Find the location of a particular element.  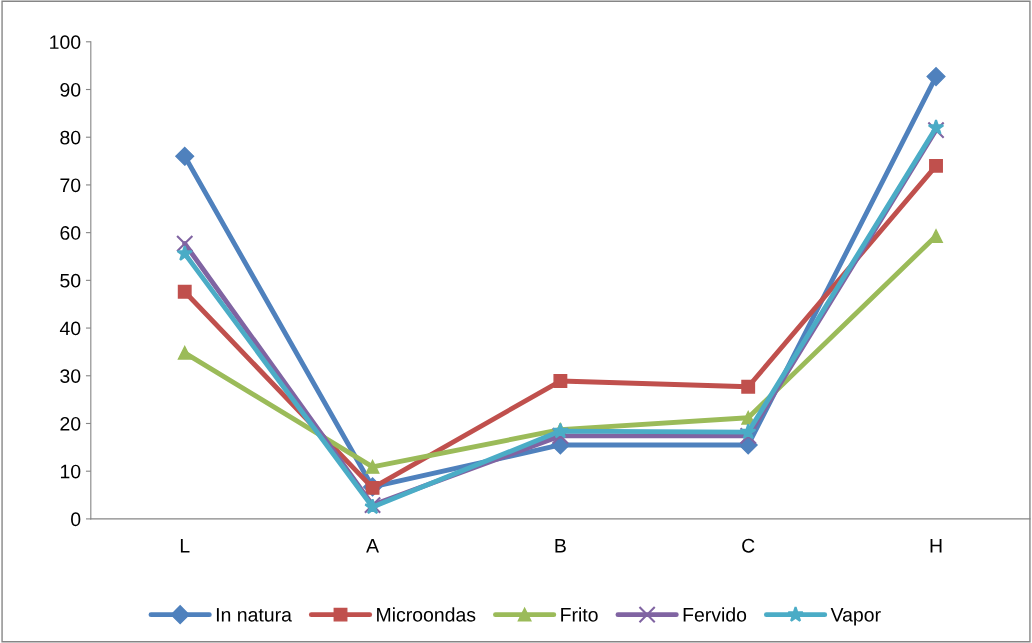

y-tick-label: 20 is located at coordinates (70, 423).